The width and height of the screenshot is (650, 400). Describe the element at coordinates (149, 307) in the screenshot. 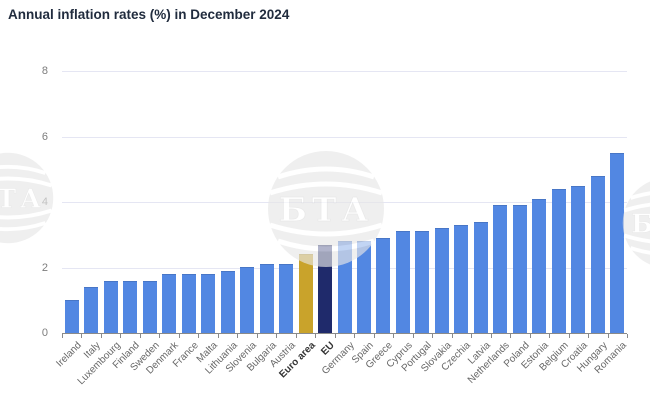

I see `bar-sweden` at that location.